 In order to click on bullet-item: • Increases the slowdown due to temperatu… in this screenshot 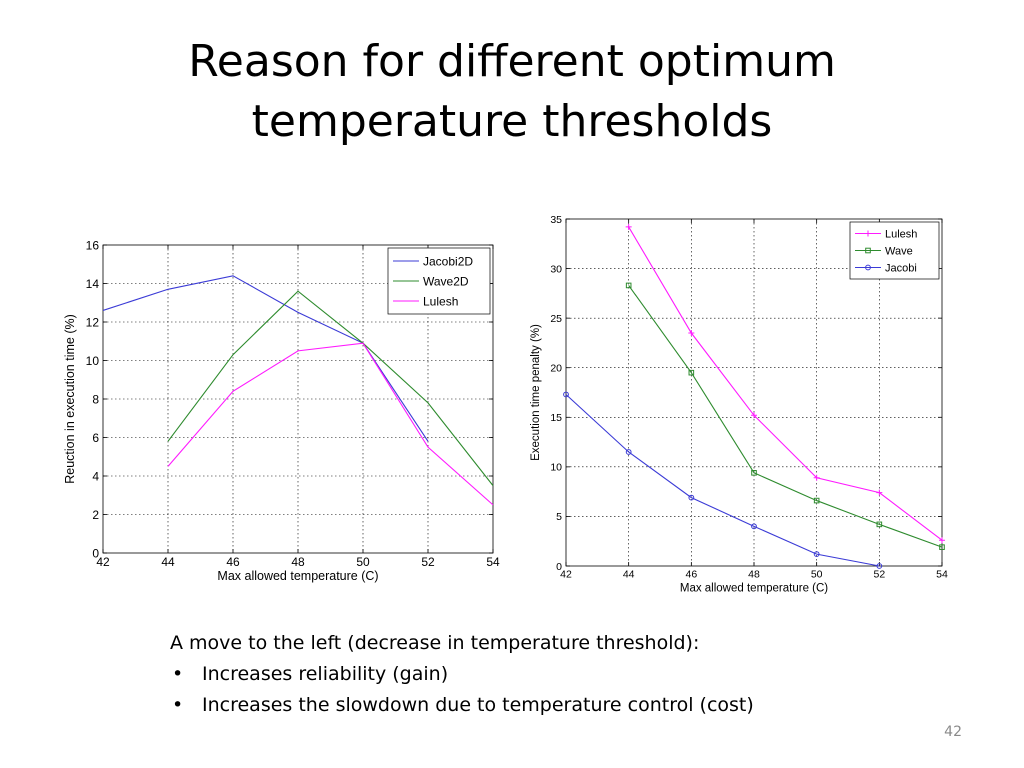, I will do `click(530, 705)`.